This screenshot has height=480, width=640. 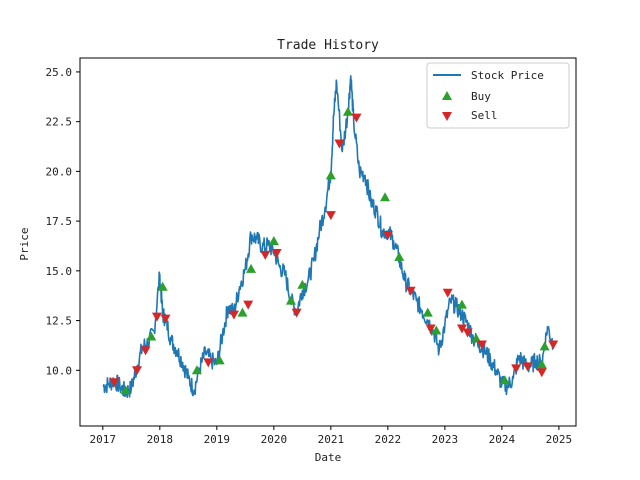 I want to click on x-tick-label: 2023, so click(x=445, y=439).